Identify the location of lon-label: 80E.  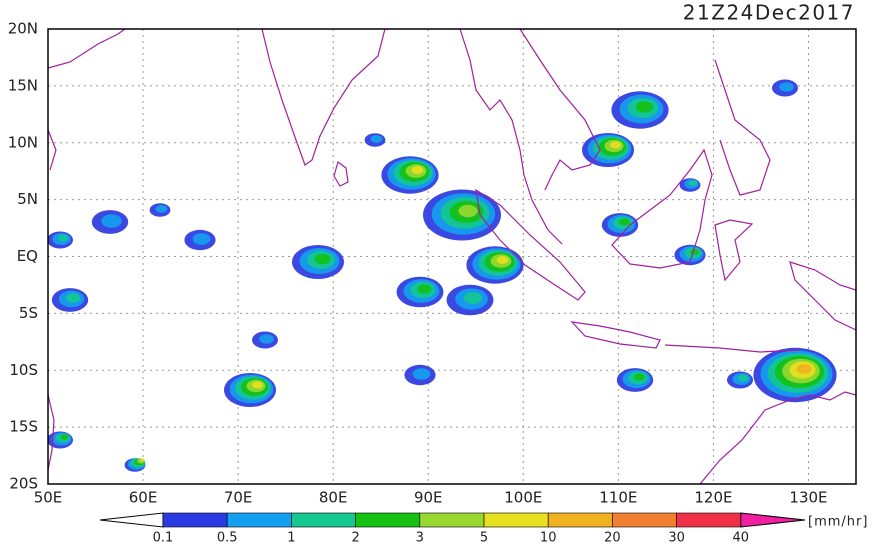
(333, 498).